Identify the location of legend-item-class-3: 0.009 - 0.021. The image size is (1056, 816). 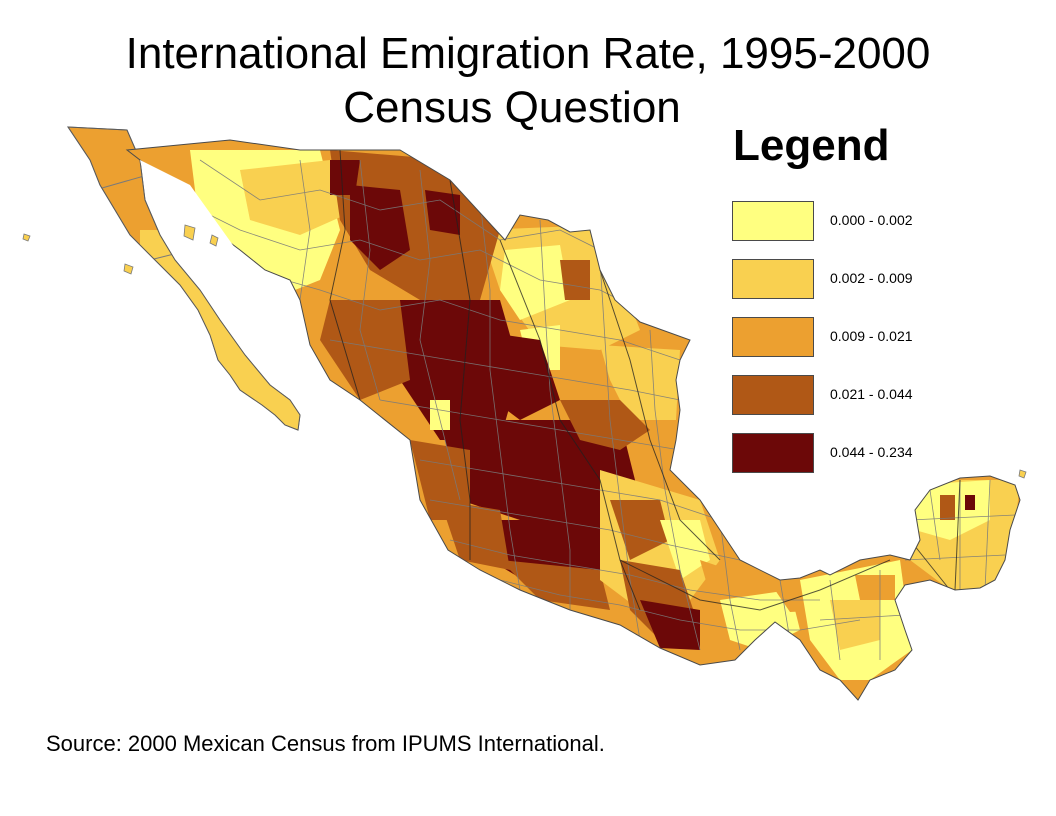
(862, 337).